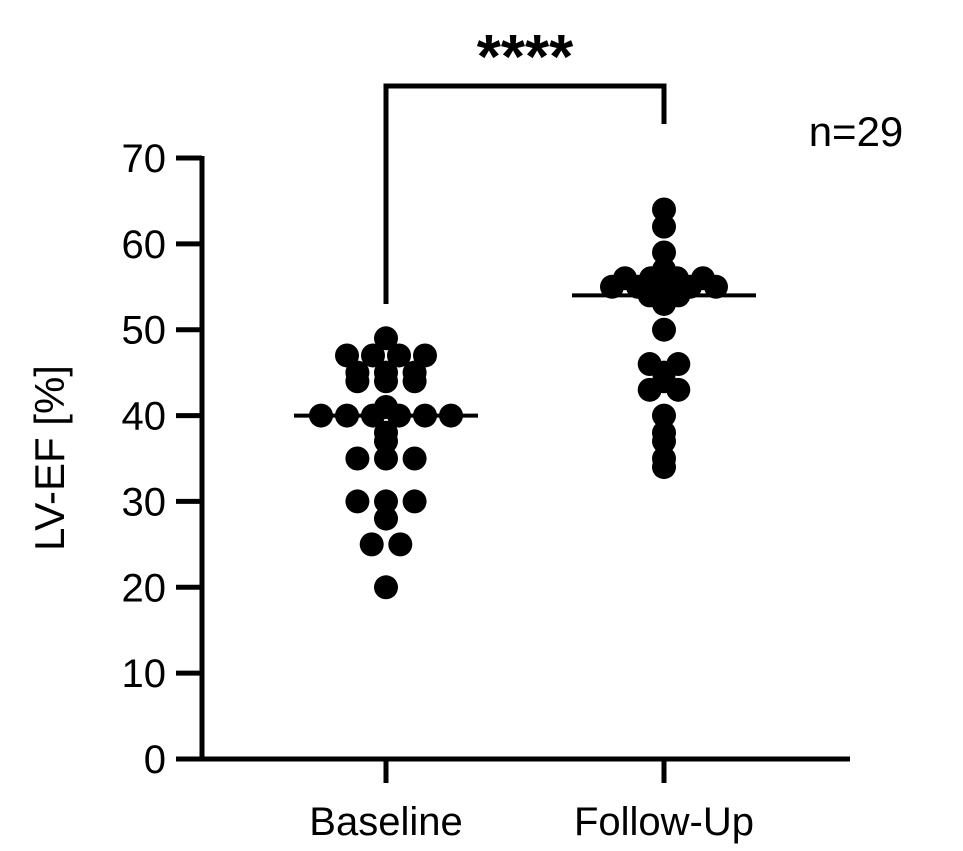  Describe the element at coordinates (144, 502) in the screenshot. I see `y-tick-label: 30` at that location.